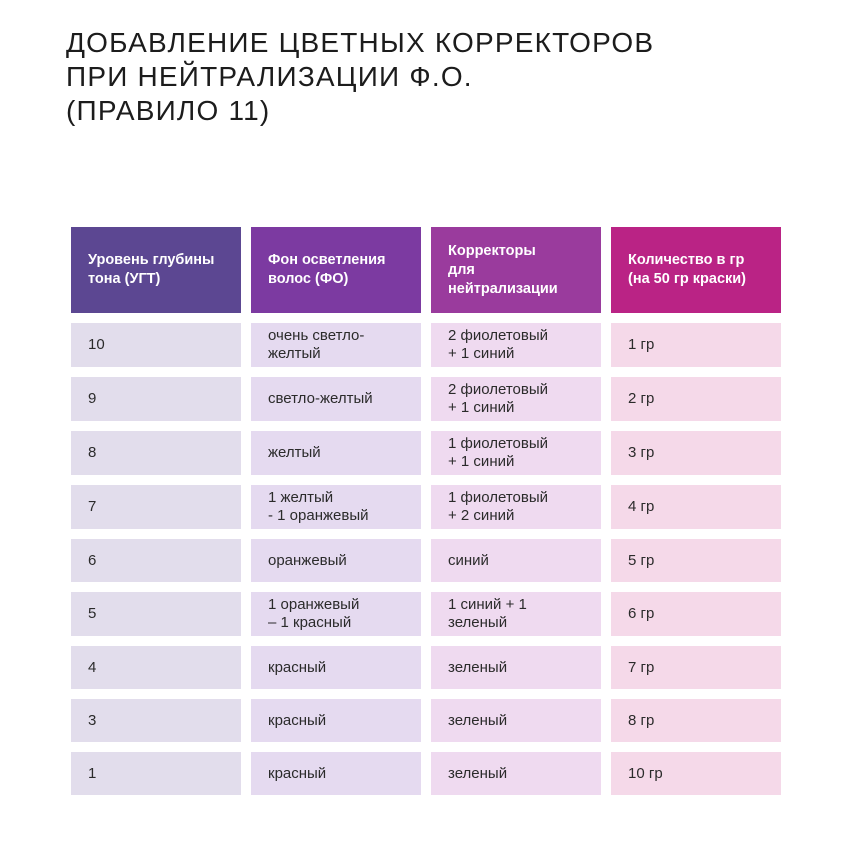  I want to click on table-cell: 5 гр, so click(696, 560).